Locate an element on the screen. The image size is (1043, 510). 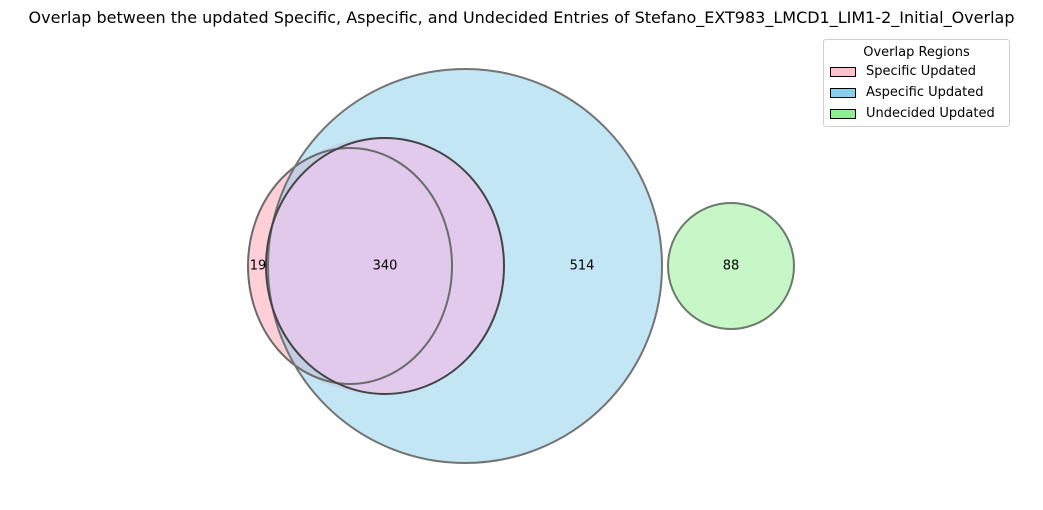
region-label-undecided-only: 88 is located at coordinates (731, 266).